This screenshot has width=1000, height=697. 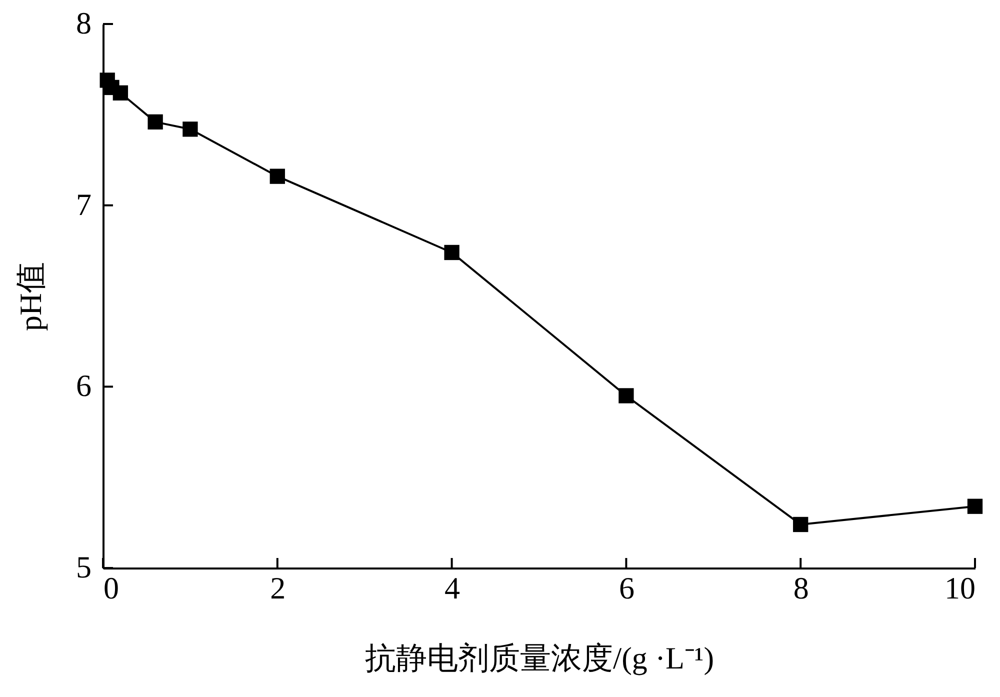 What do you see at coordinates (278, 588) in the screenshot?
I see `x-tick-label: 2` at bounding box center [278, 588].